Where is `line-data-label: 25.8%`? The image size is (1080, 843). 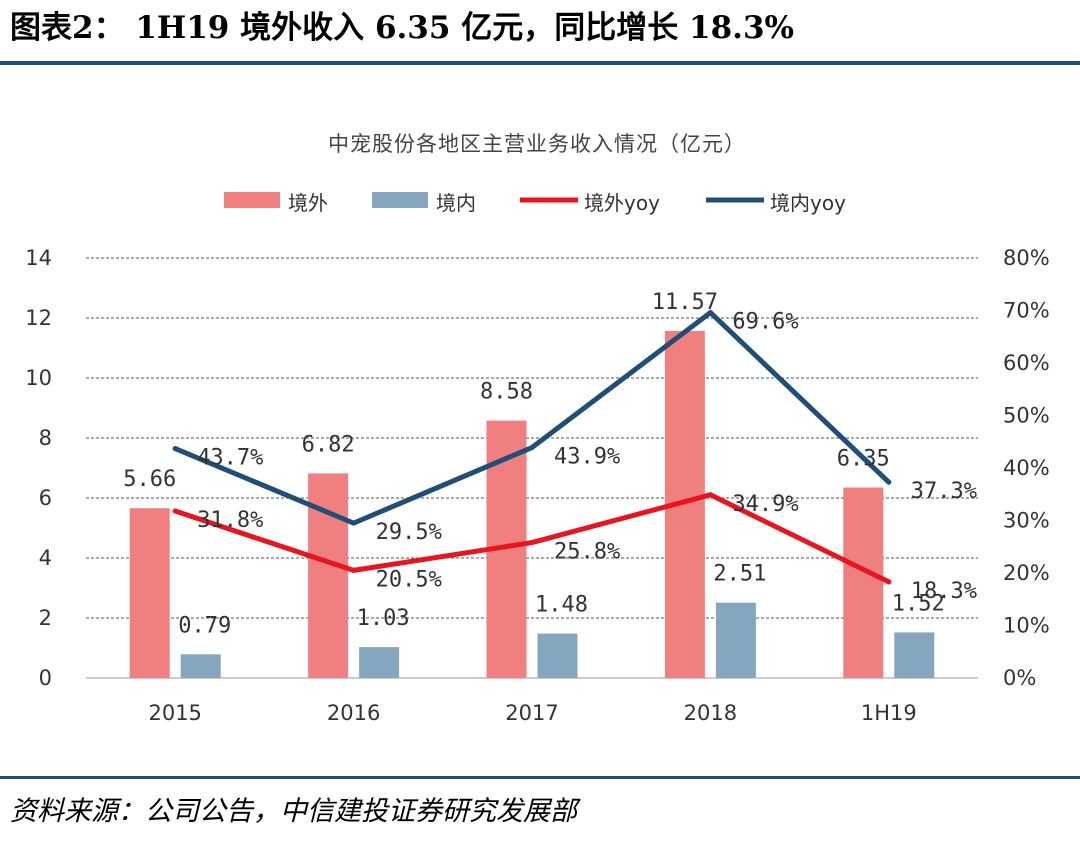 line-data-label: 25.8% is located at coordinates (587, 552).